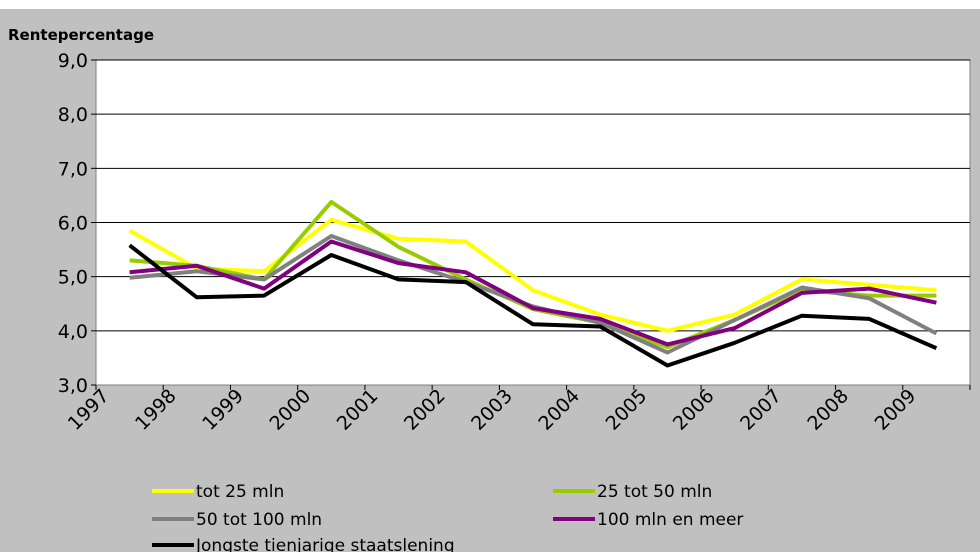  Describe the element at coordinates (325, 544) in the screenshot. I see `legend-label: Jongste tienjarige staatslening` at that location.